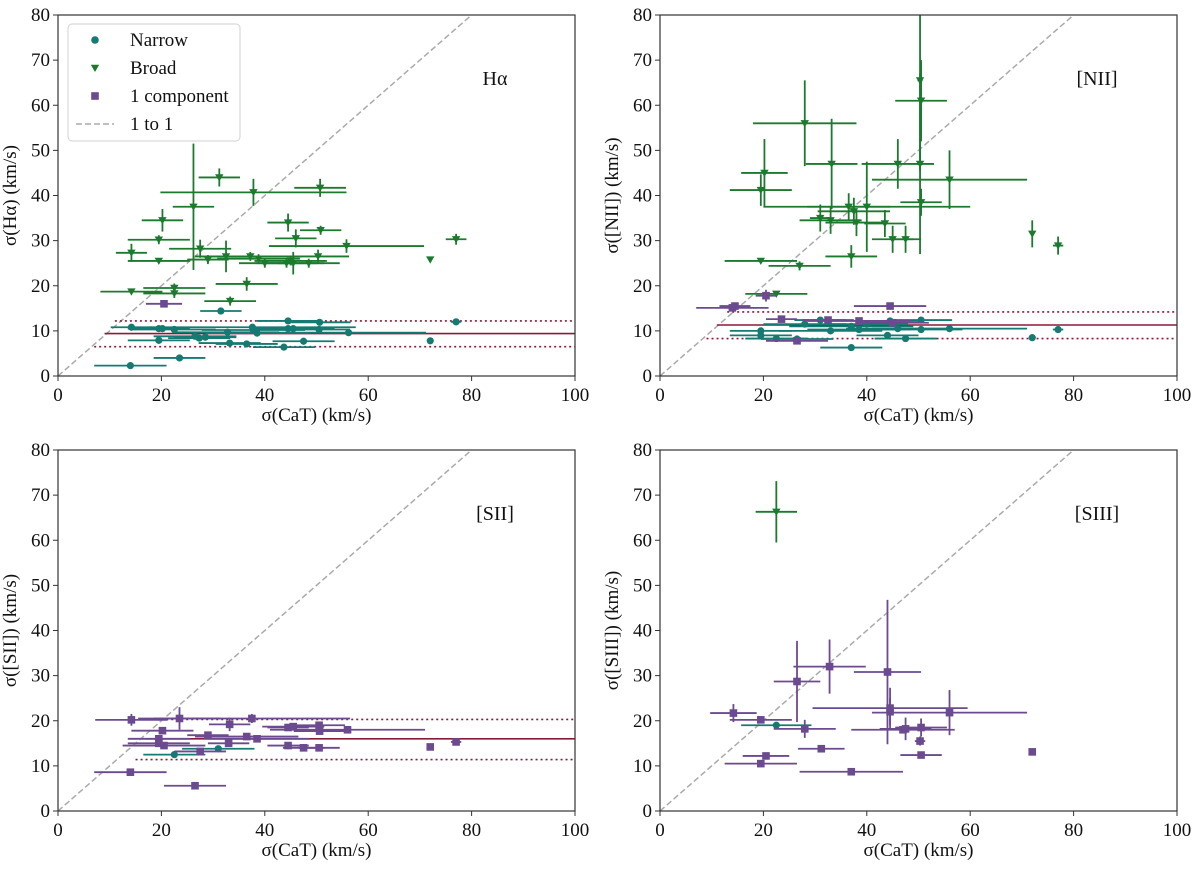 Image resolution: width=1200 pixels, height=869 pixels. I want to click on x-tick-label: 60, so click(368, 395).